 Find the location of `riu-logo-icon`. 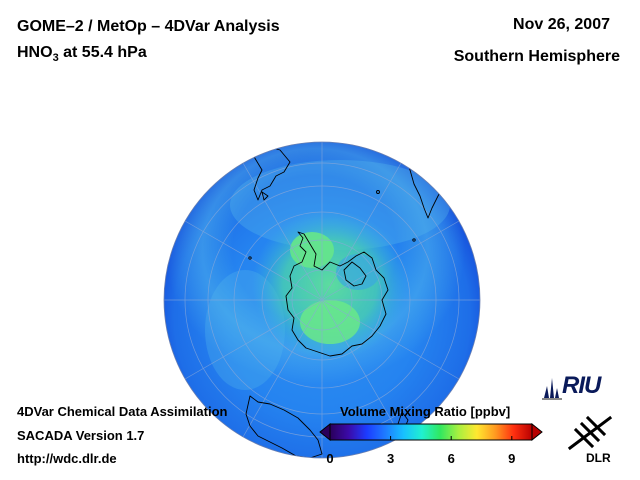

riu-logo-icon is located at coordinates (552, 389).